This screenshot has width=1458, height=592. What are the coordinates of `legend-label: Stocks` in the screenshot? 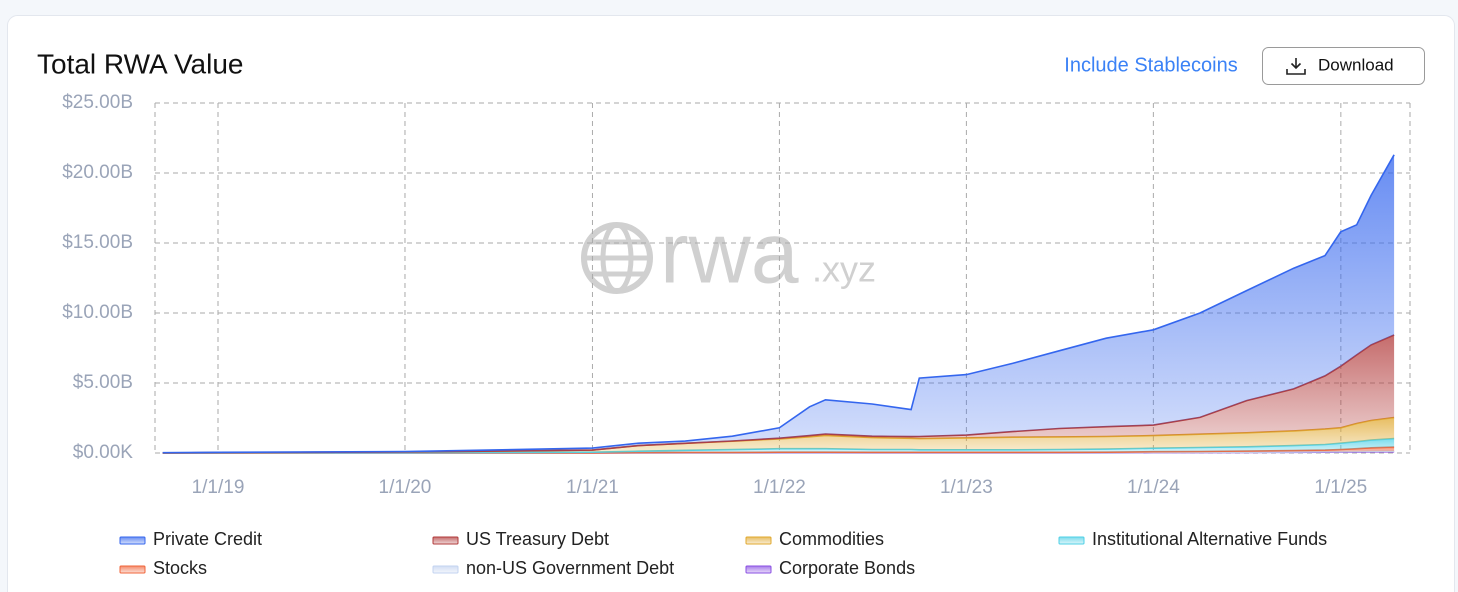 It's located at (180, 568).